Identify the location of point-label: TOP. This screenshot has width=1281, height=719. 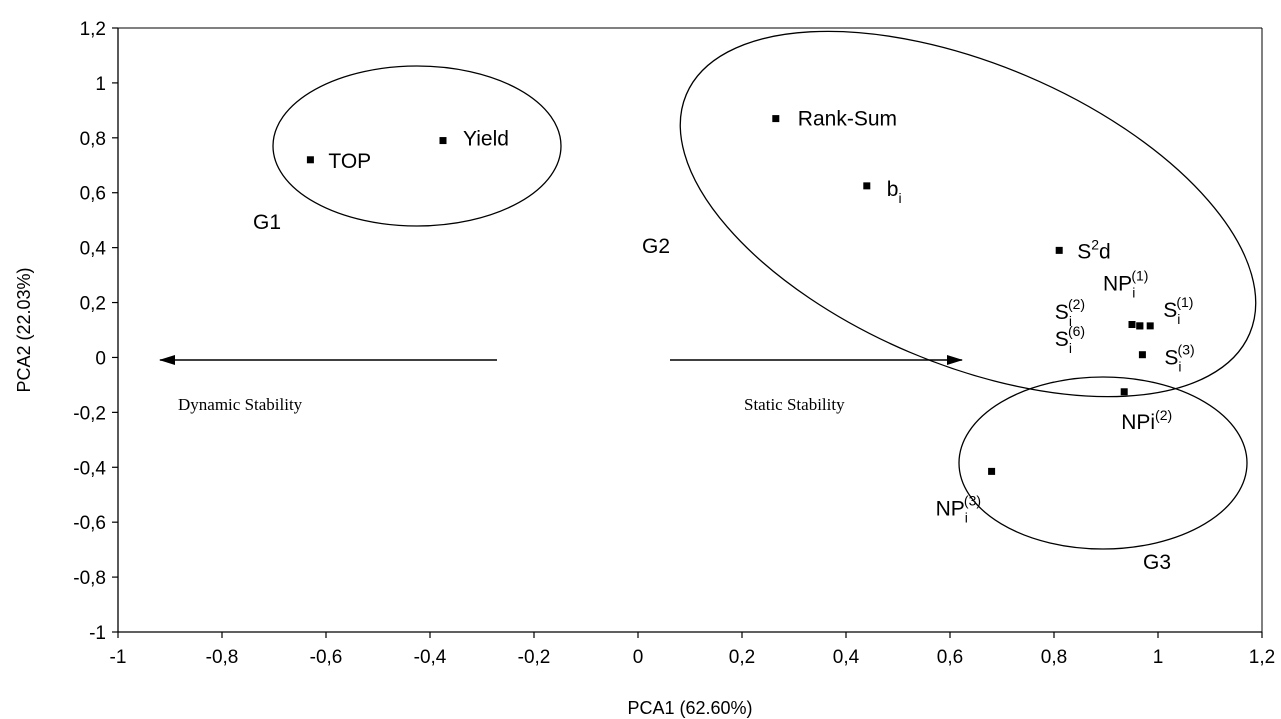
(349, 161).